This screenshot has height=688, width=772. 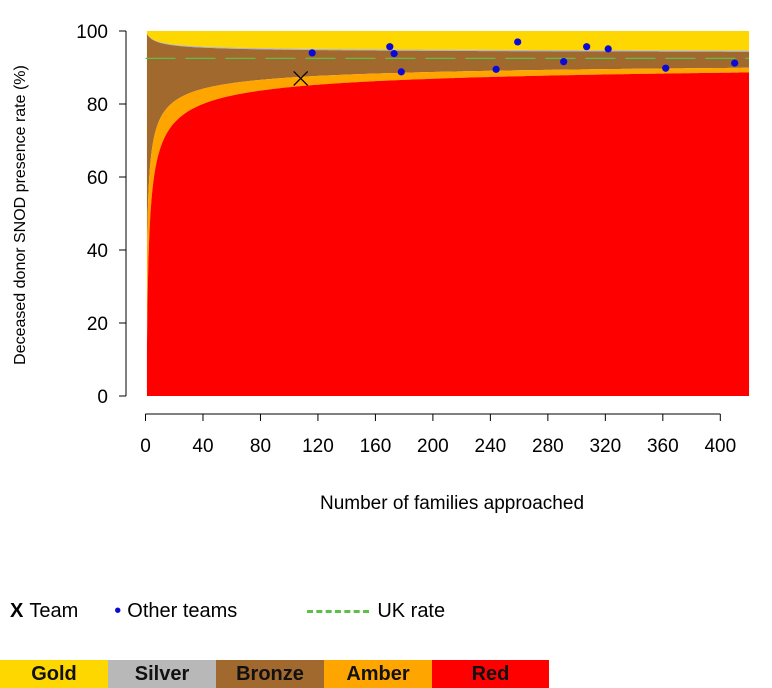 What do you see at coordinates (491, 446) in the screenshot?
I see `x-tick-label: 240` at bounding box center [491, 446].